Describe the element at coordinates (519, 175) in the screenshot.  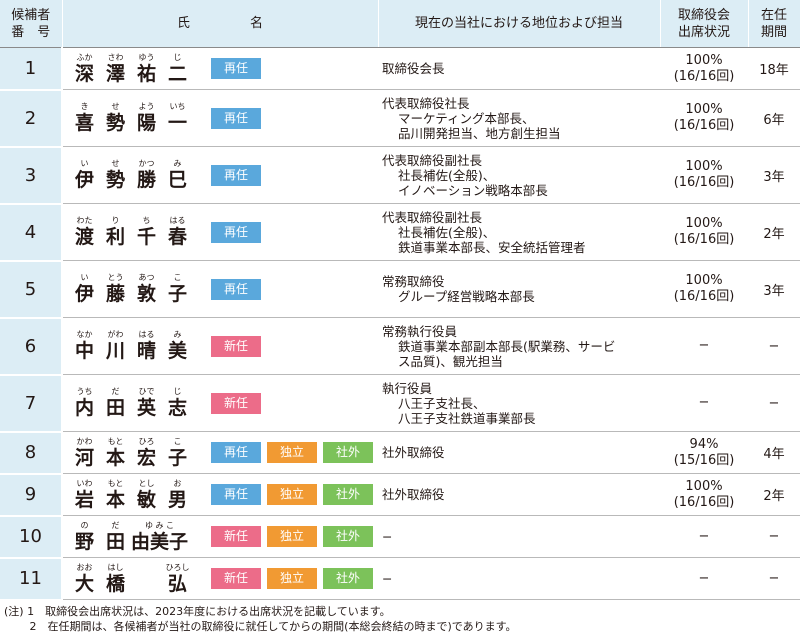
I see `position-cell: 代表取締役副社長 社長補佐(全般)、 イノベーション戦略本部長` at that location.